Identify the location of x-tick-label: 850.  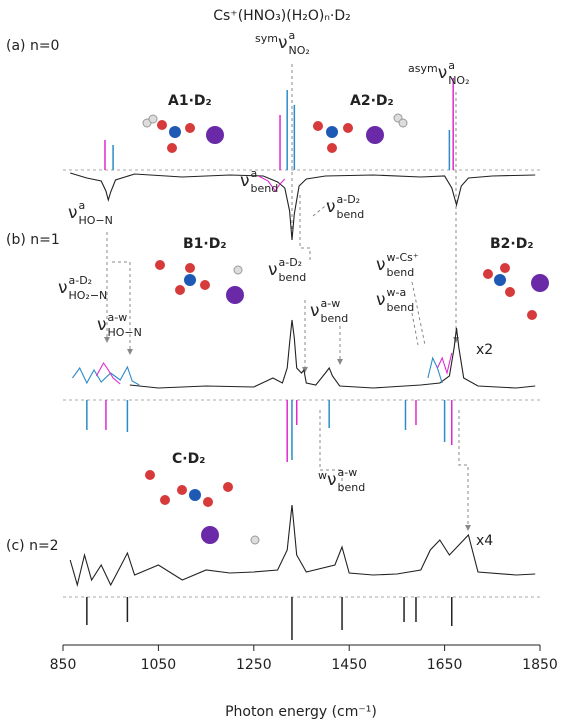
(63, 665).